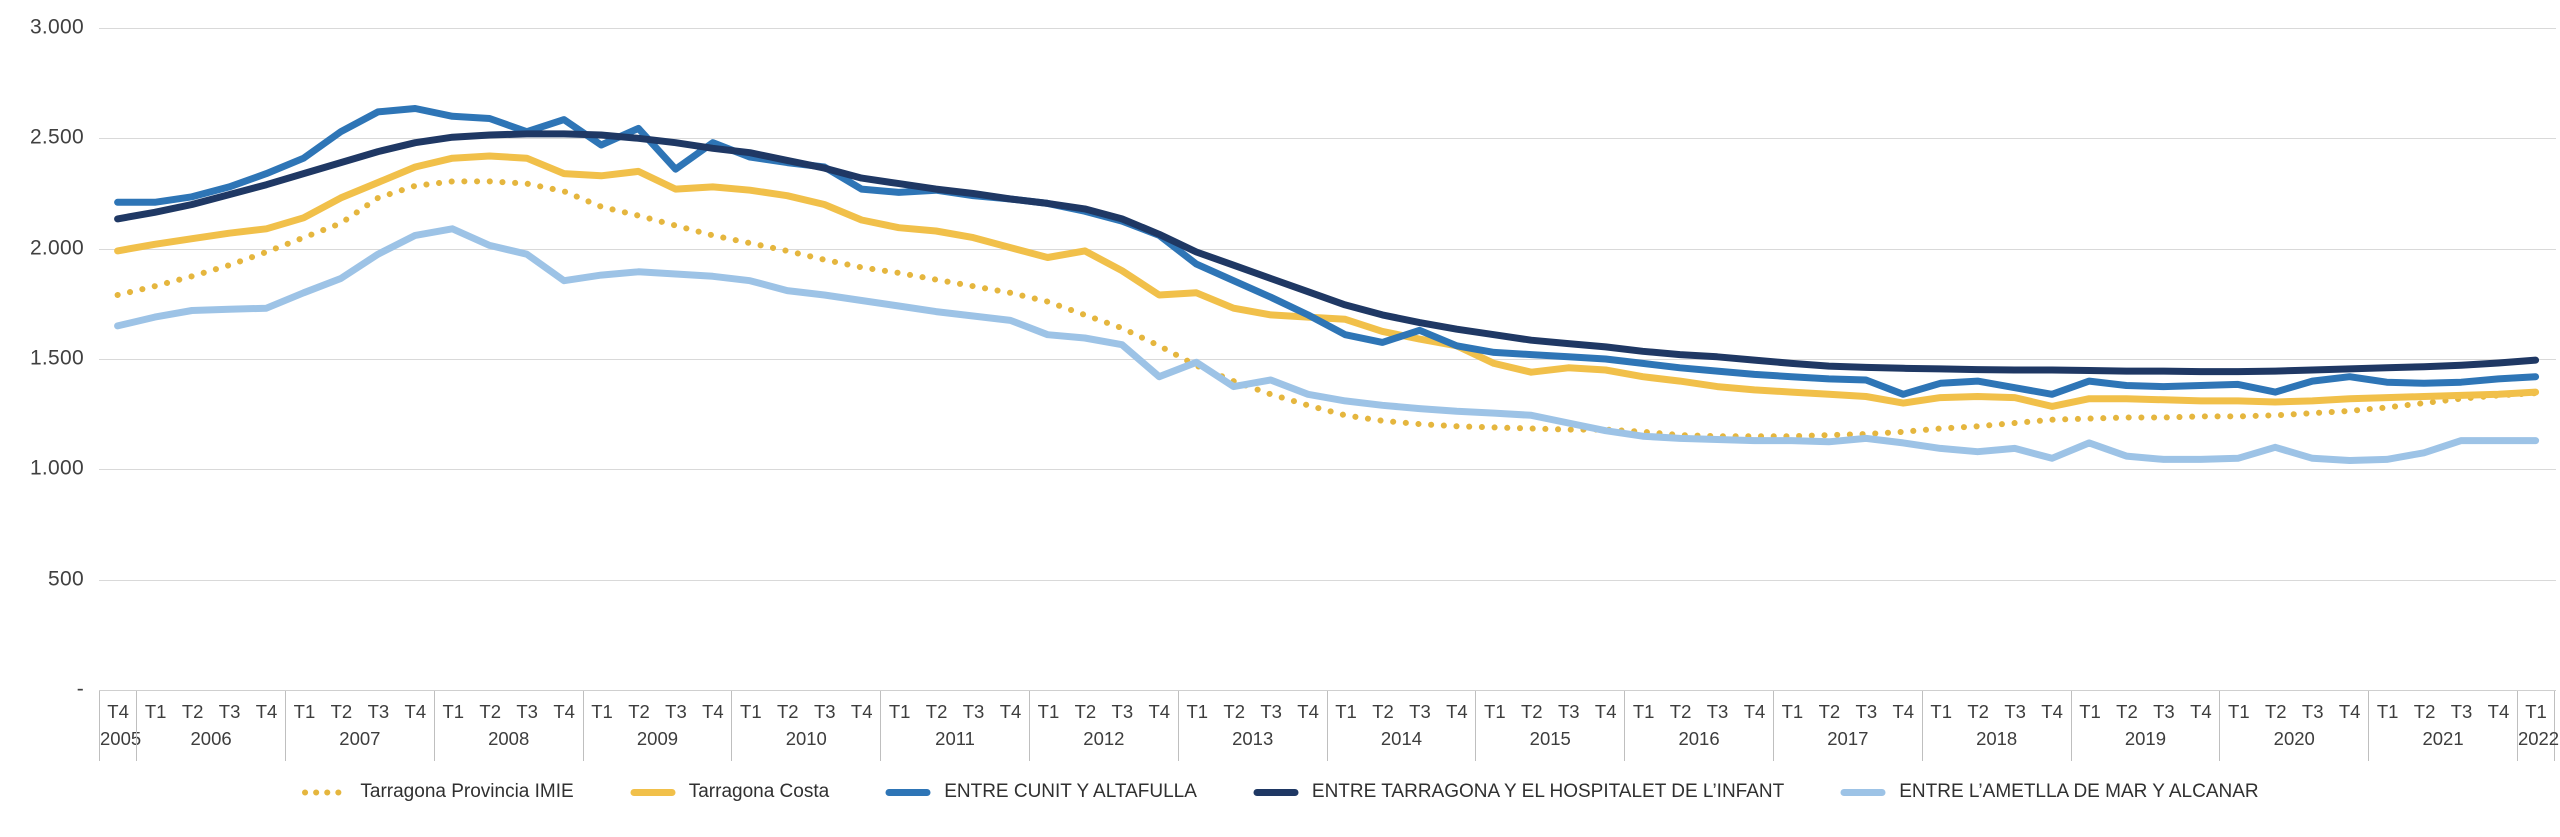 The image size is (2560, 837). Describe the element at coordinates (2442, 726) in the screenshot. I see `x-axis-year-group: T1 T2 T3 T4 2021` at that location.